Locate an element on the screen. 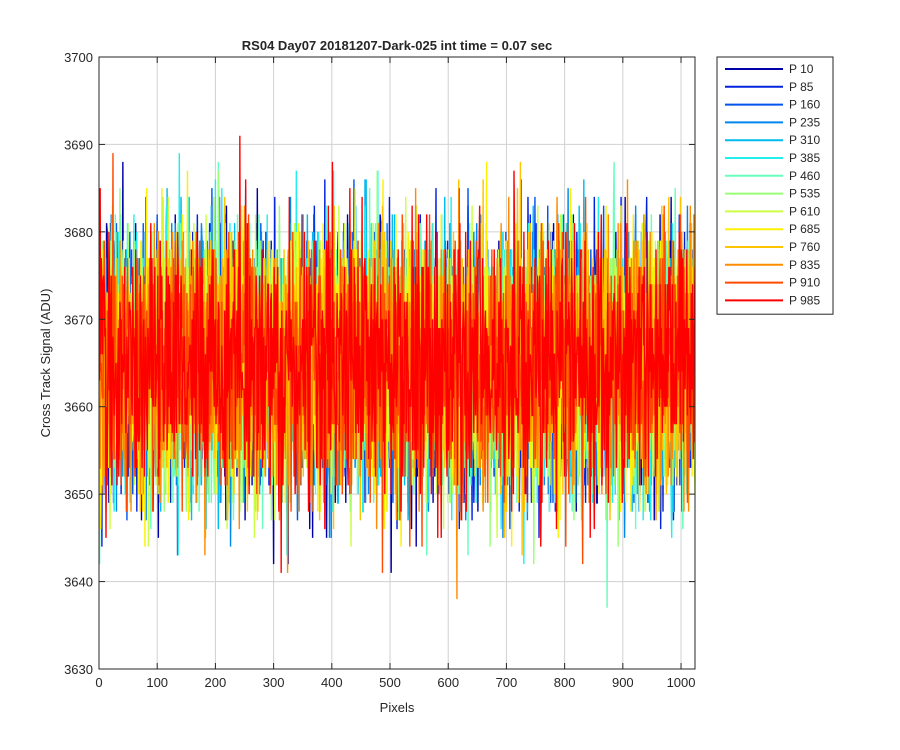 This screenshot has height=750, width=900. y-tick-label: 3680 is located at coordinates (78, 232).